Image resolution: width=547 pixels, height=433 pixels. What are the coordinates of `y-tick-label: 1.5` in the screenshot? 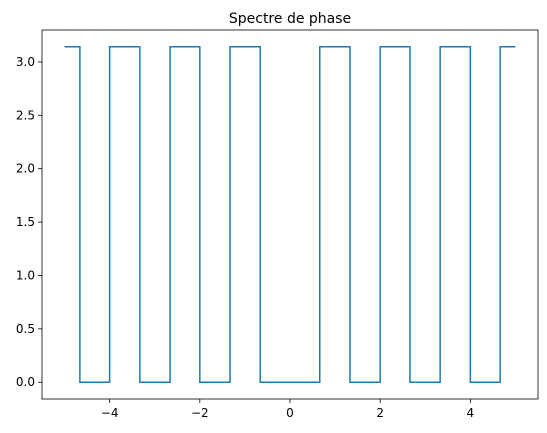 It's located at (25, 222).